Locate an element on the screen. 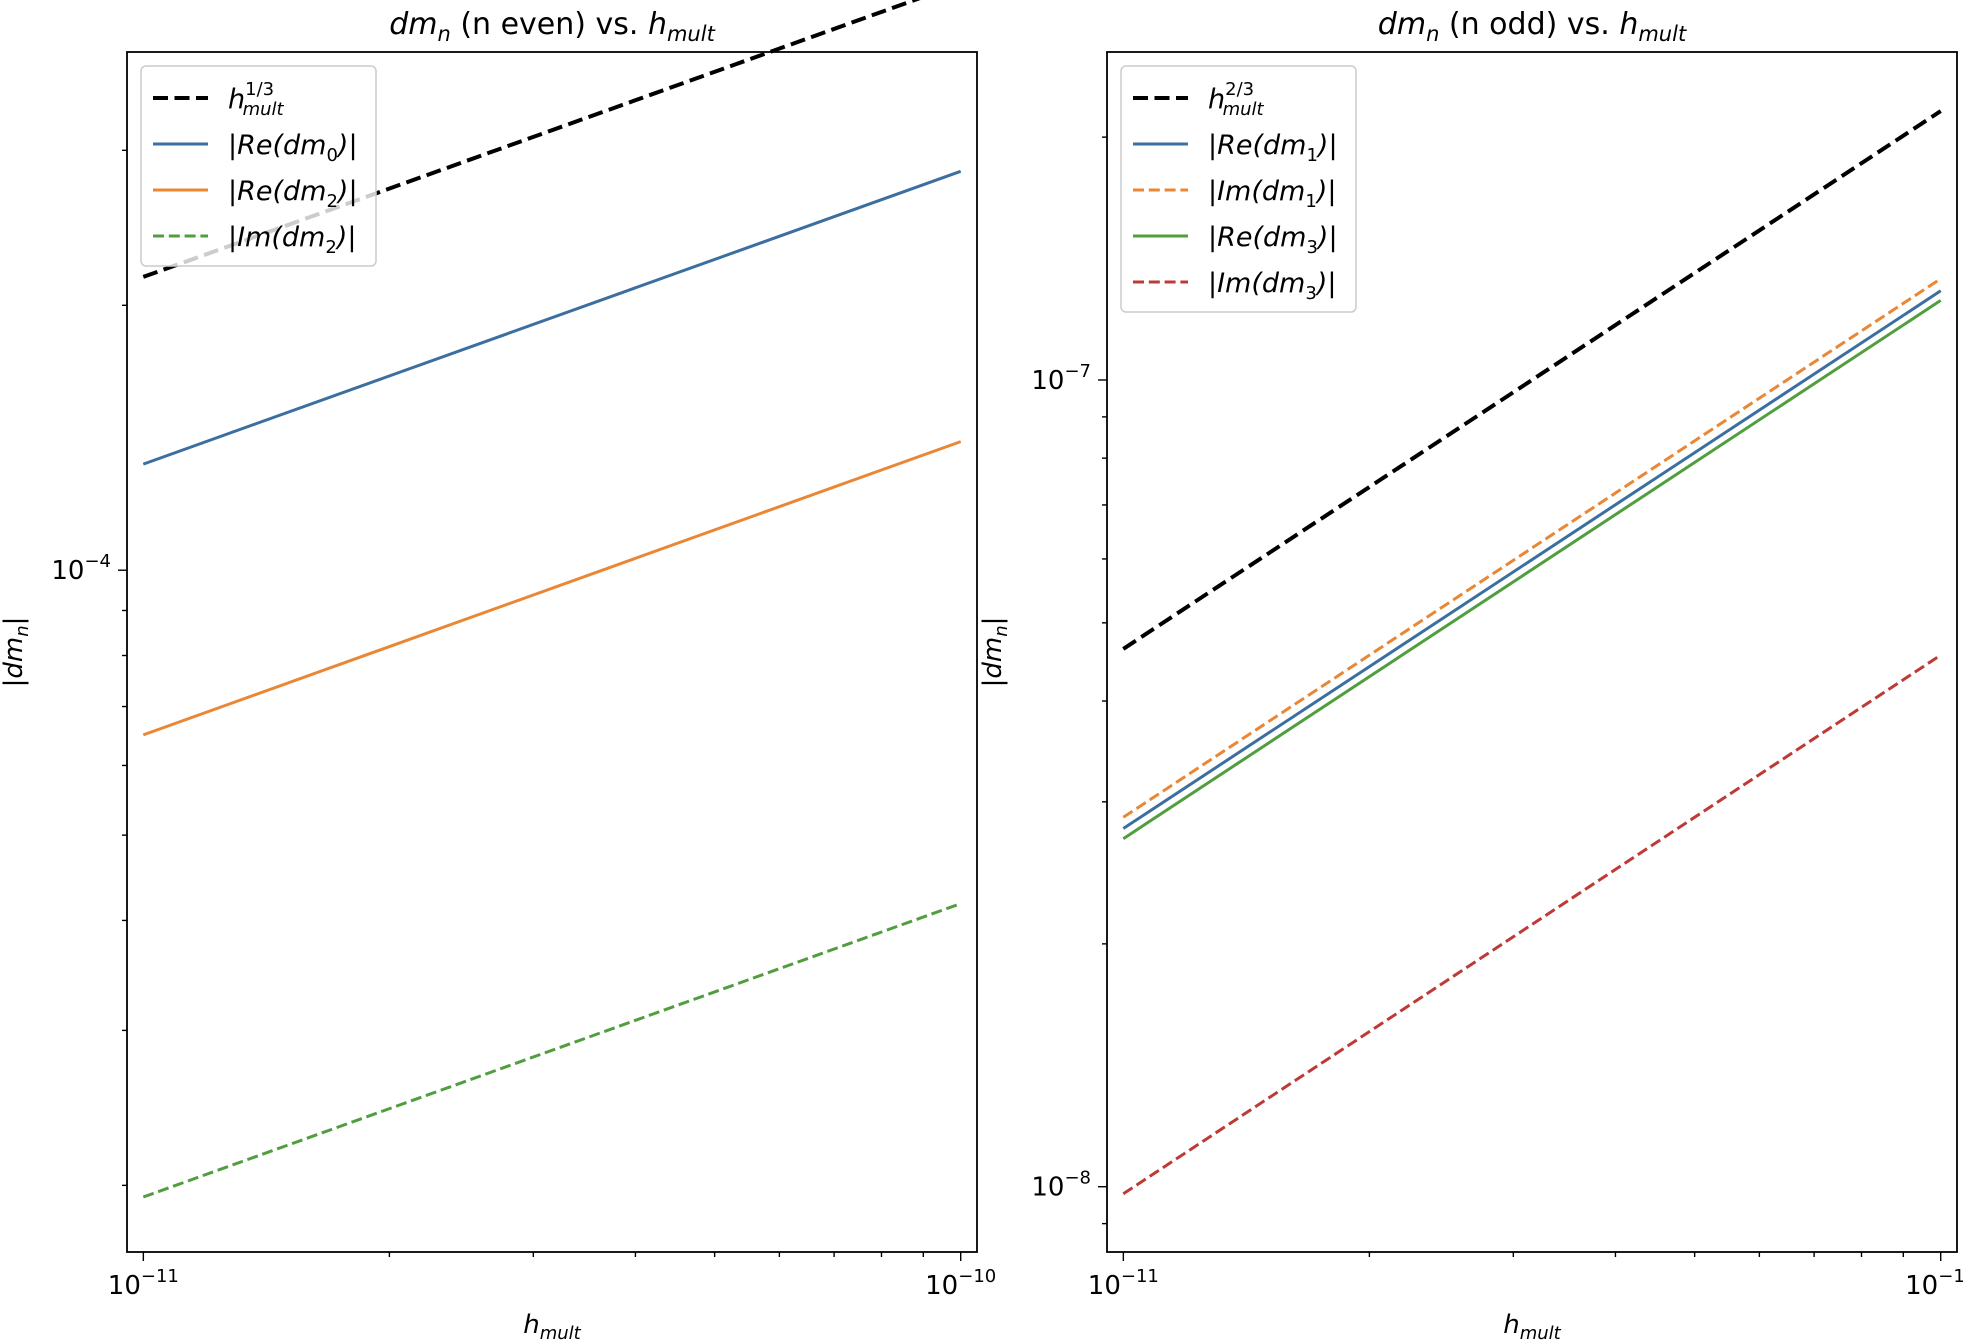 The image size is (1963, 1342). legend-label: |Re(dm2)| is located at coordinates (293, 194).